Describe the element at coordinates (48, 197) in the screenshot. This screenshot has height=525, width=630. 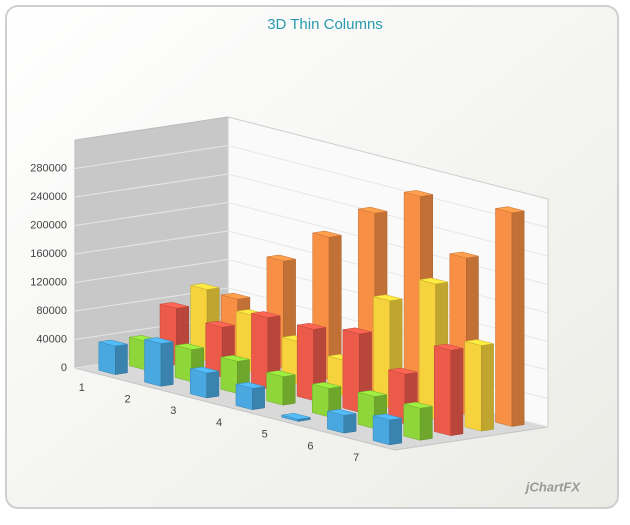
I see `y-tick-label: 240000` at that location.